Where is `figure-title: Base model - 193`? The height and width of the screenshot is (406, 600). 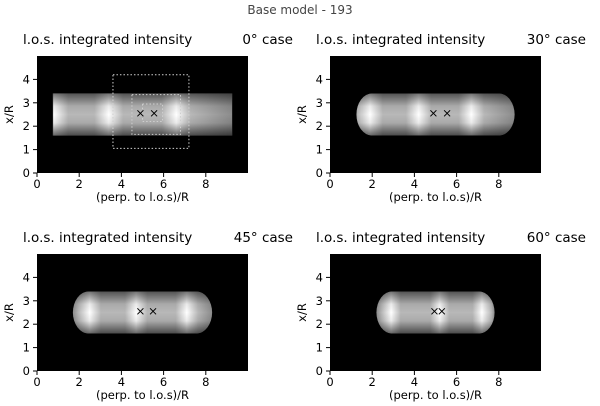
figure-title: Base model - 193 is located at coordinates (299, 10).